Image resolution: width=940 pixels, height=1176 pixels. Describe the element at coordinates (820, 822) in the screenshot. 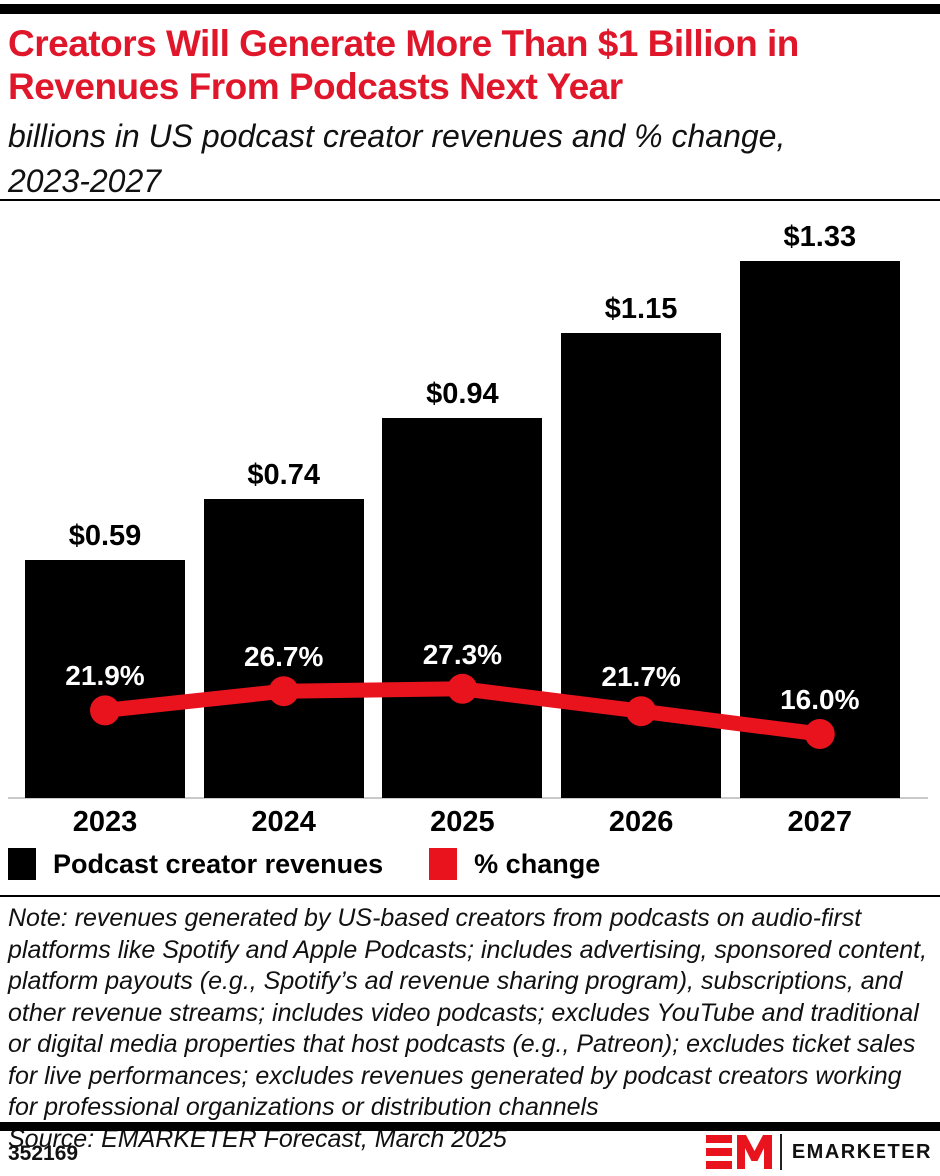

I see `year-label-2027: 2027` at that location.